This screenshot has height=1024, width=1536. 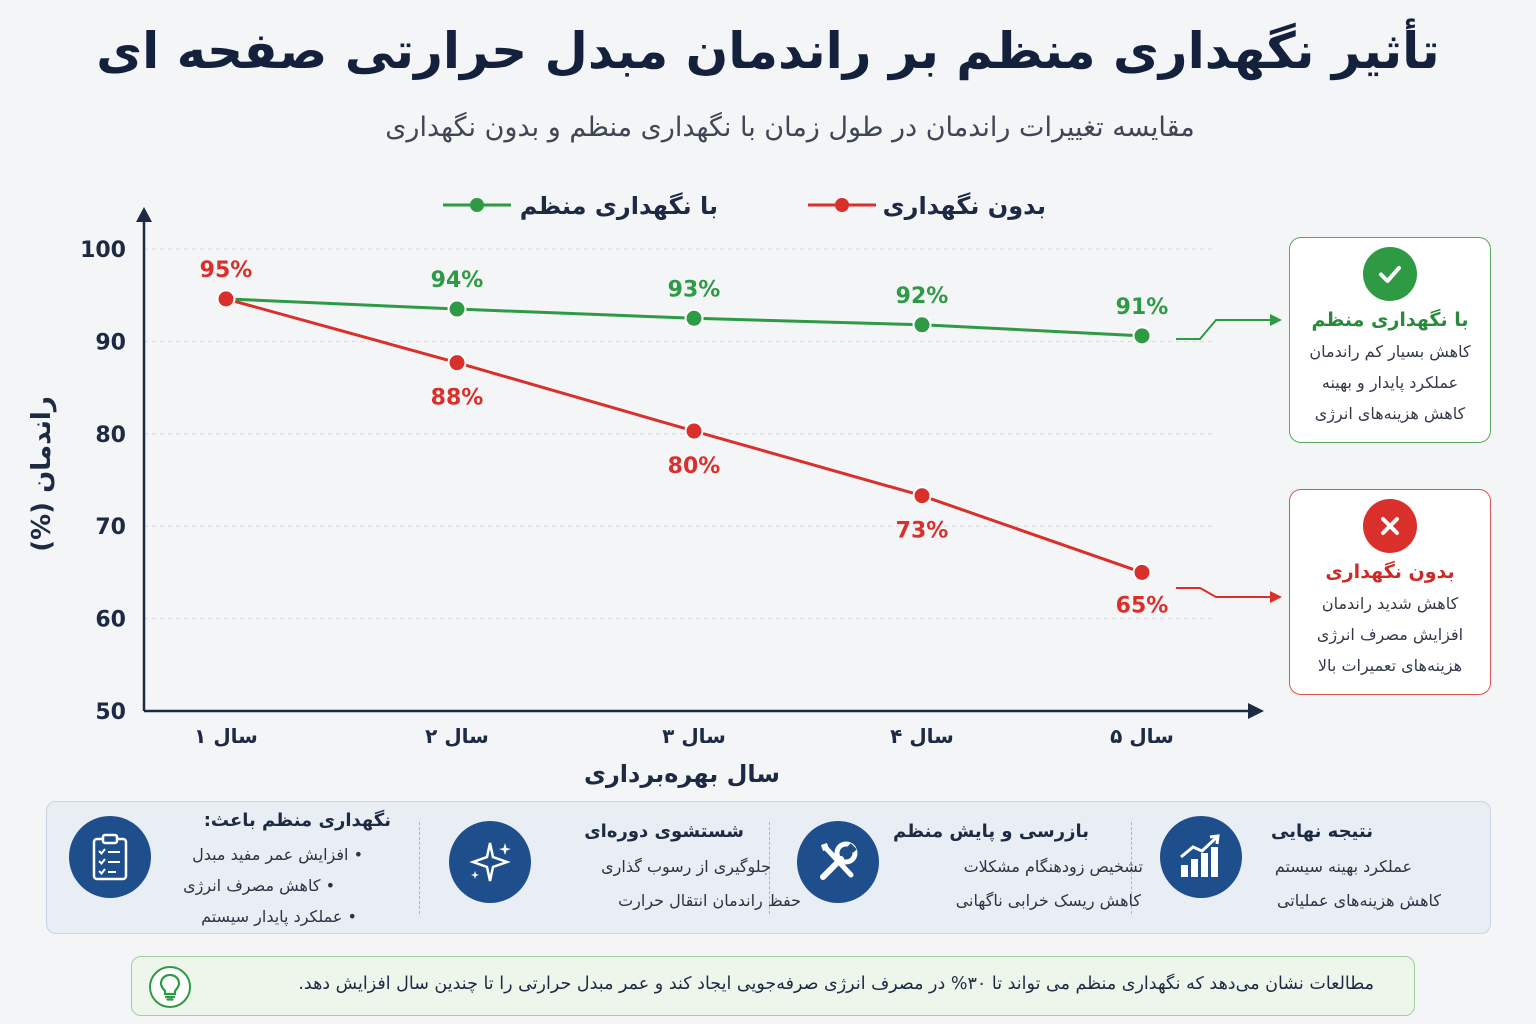 What do you see at coordinates (103, 250) in the screenshot?
I see `y-tick-label: 100` at bounding box center [103, 250].